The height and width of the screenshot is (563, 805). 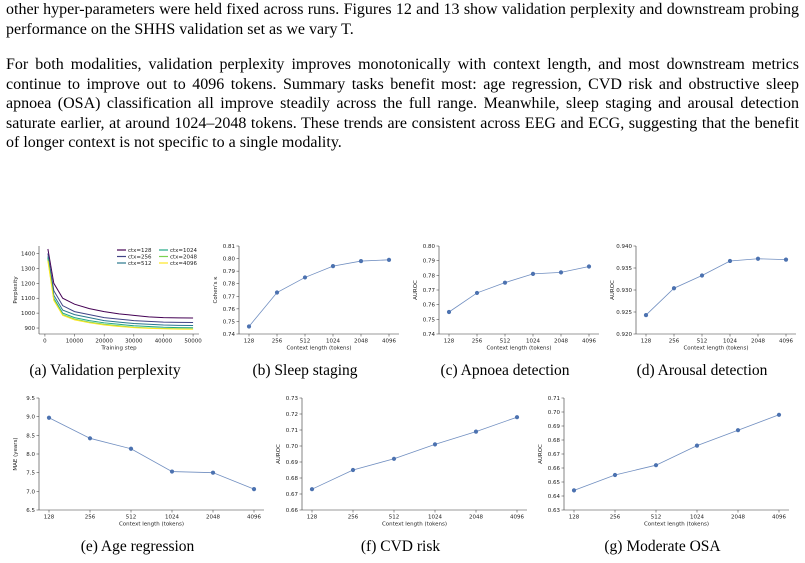 What do you see at coordinates (16, 453) in the screenshot?
I see `y-axis-label: MAE (years)` at bounding box center [16, 453].